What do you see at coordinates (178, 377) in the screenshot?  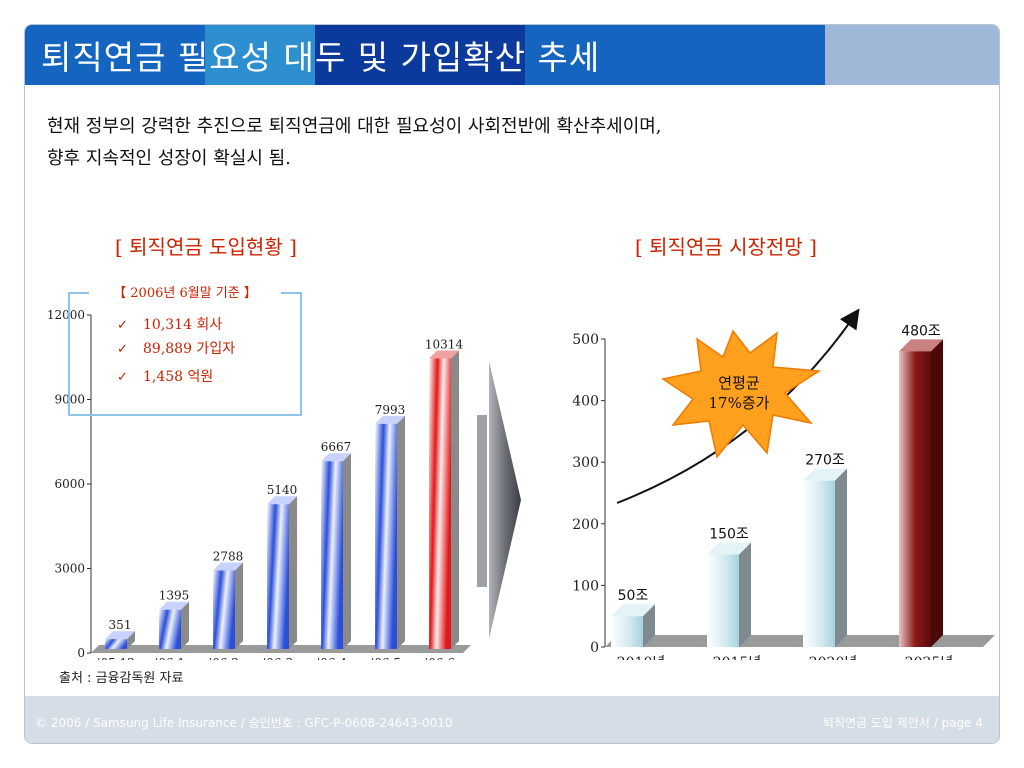 I see `legend-item-amount: 1,458 억원` at bounding box center [178, 377].